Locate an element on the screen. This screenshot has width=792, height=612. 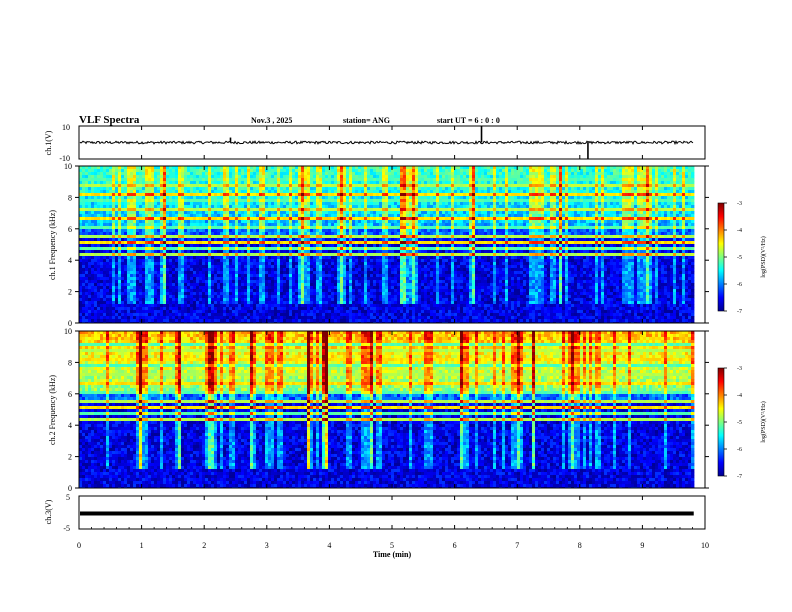
time-tick-label: 4 is located at coordinates (329, 545).